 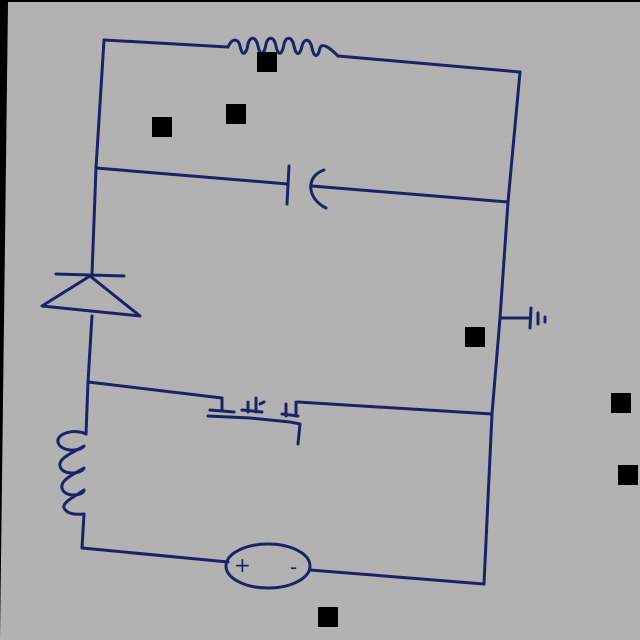 I want to click on resistor, so click(x=283, y=47).